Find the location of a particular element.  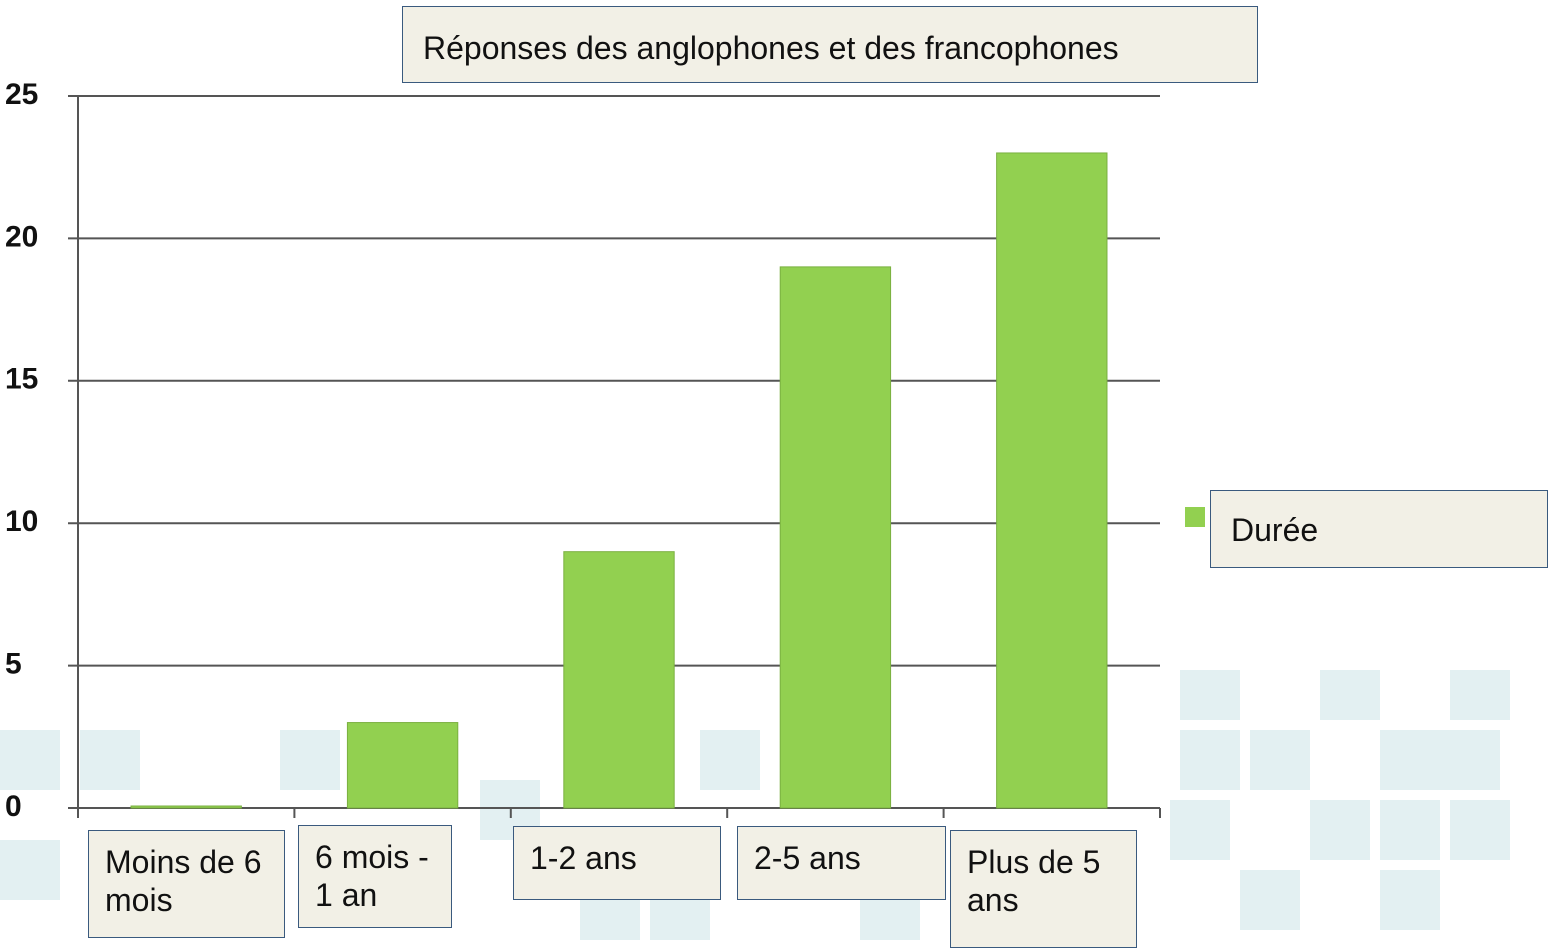

x-tick-label: 2-5 ans is located at coordinates (841, 863).